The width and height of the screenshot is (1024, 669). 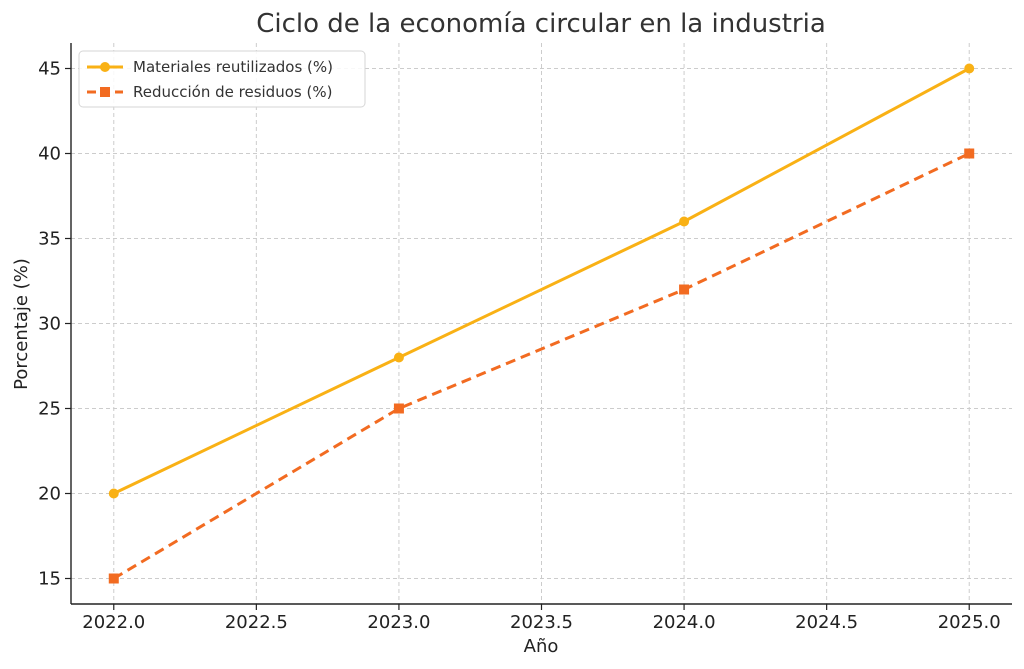 I want to click on y-tick-label: 30, so click(x=49, y=324).